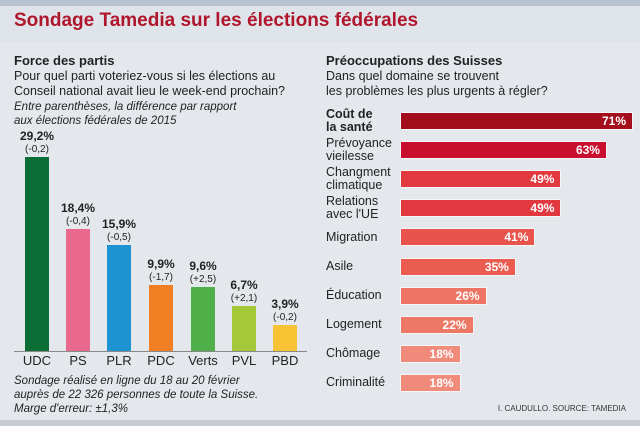 The height and width of the screenshot is (426, 640). I want to click on category-label: PDC, so click(161, 360).